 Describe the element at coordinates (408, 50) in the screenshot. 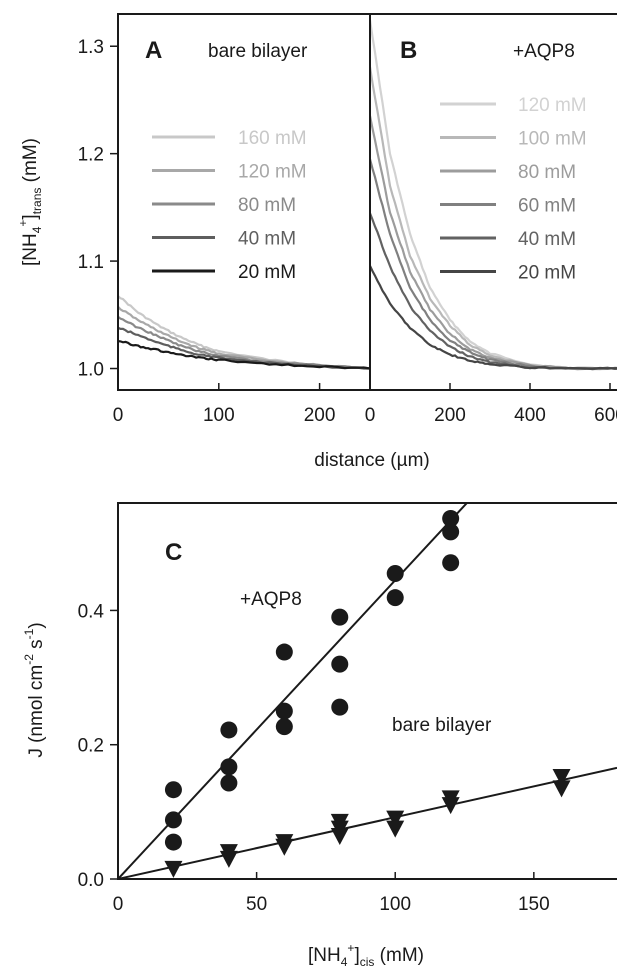

I see `panel-b-letter: B` at that location.